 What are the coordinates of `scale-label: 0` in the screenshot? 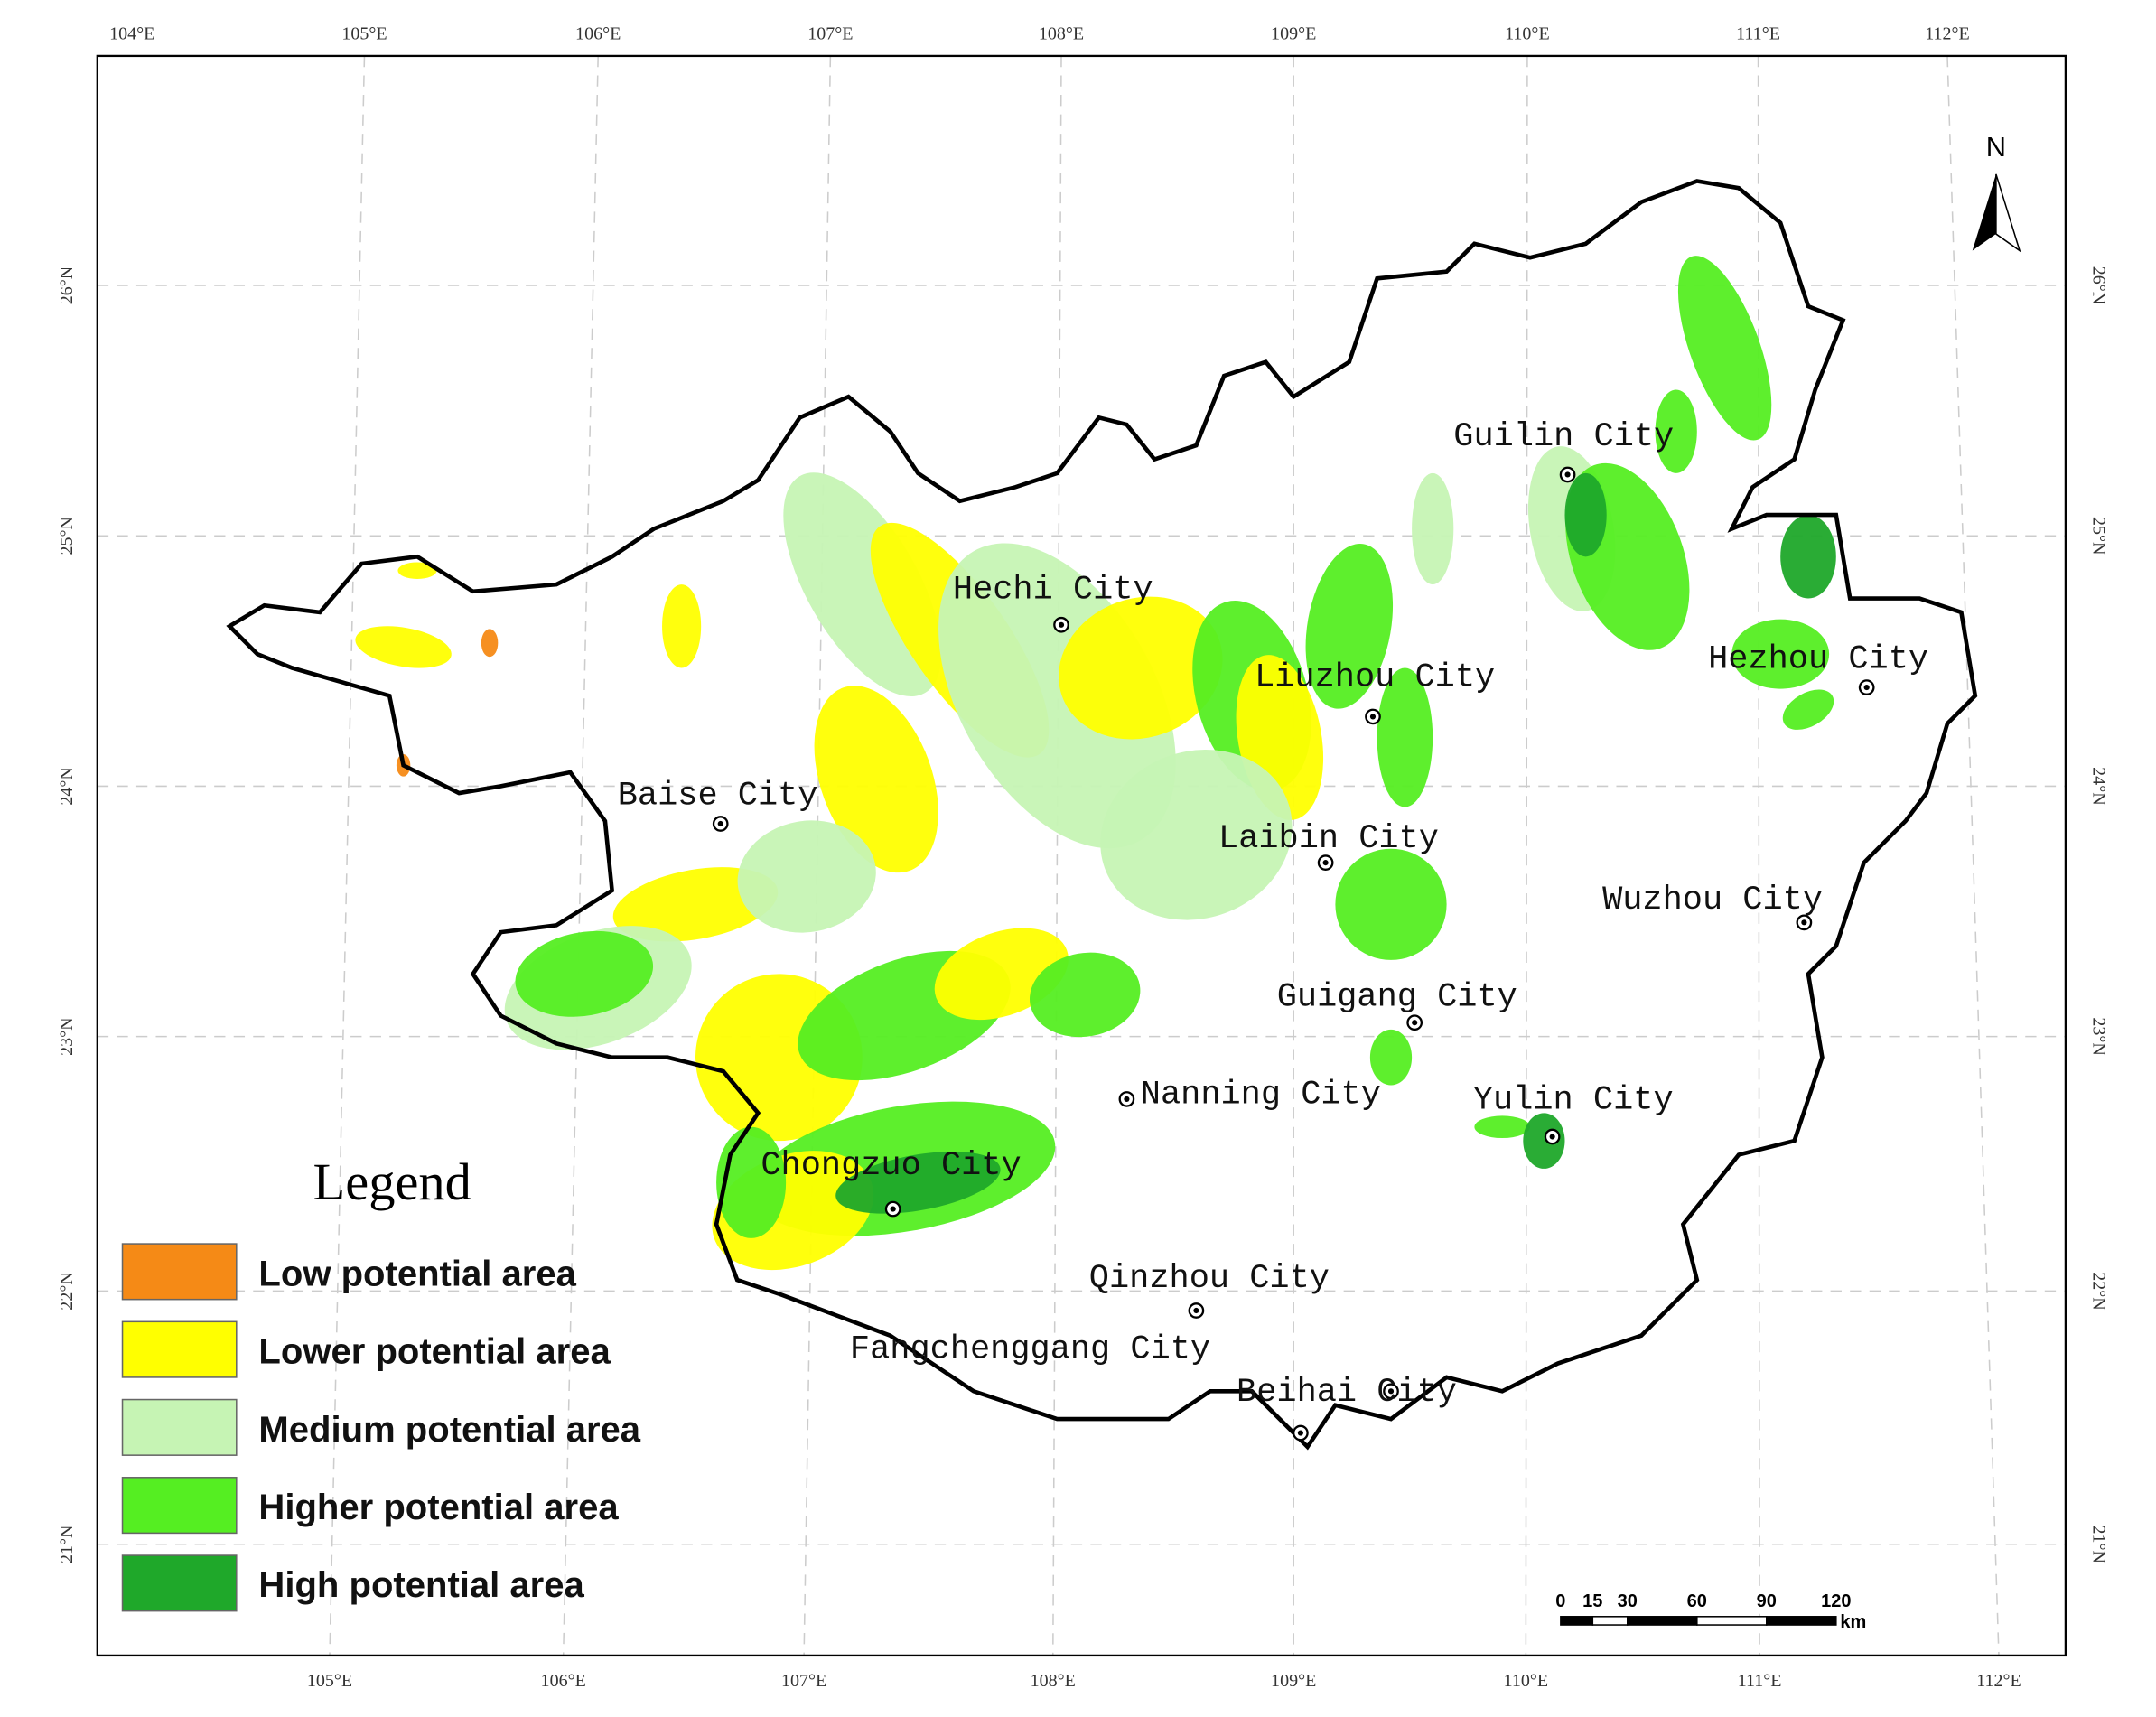 It's located at (1560, 1601).